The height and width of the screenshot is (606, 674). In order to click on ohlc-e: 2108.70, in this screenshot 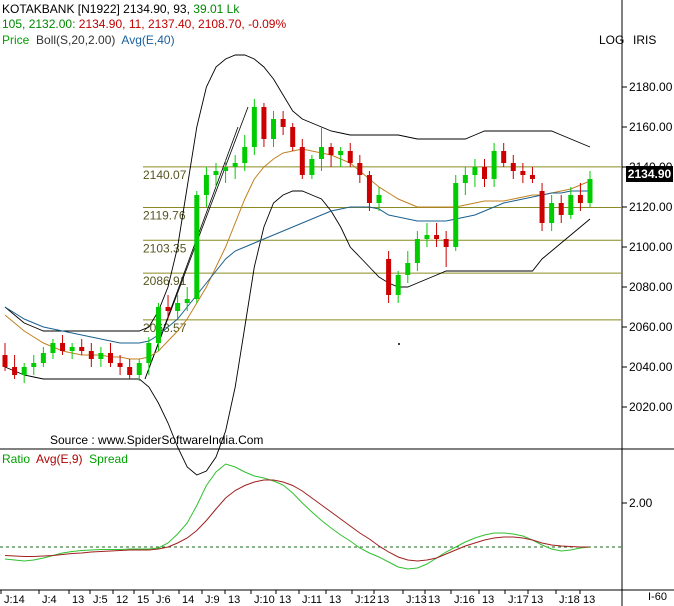, I will do `click(221, 24)`.